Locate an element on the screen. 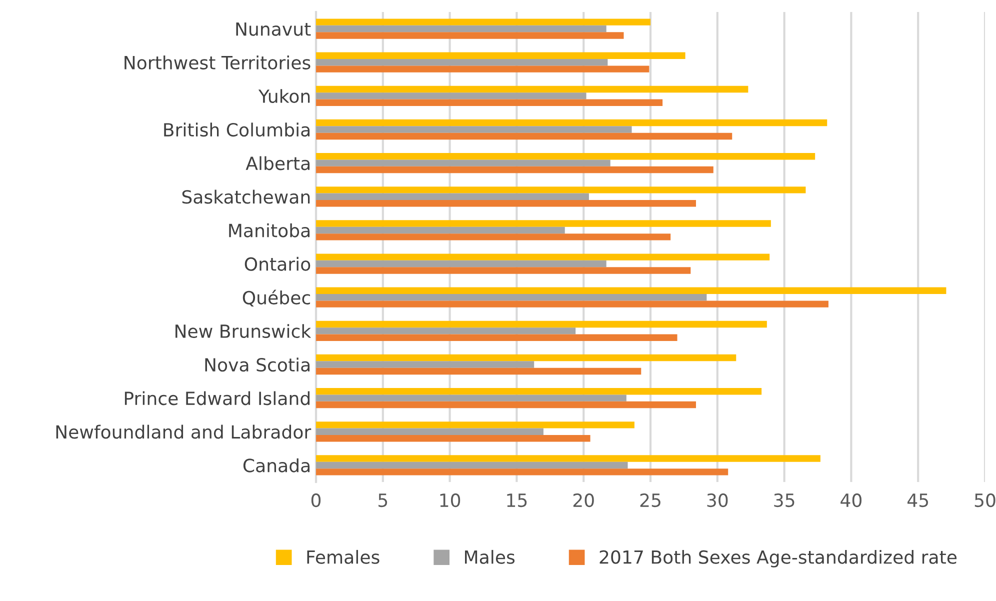  y-tick-label: Newfoundland and Labrador is located at coordinates (184, 431).